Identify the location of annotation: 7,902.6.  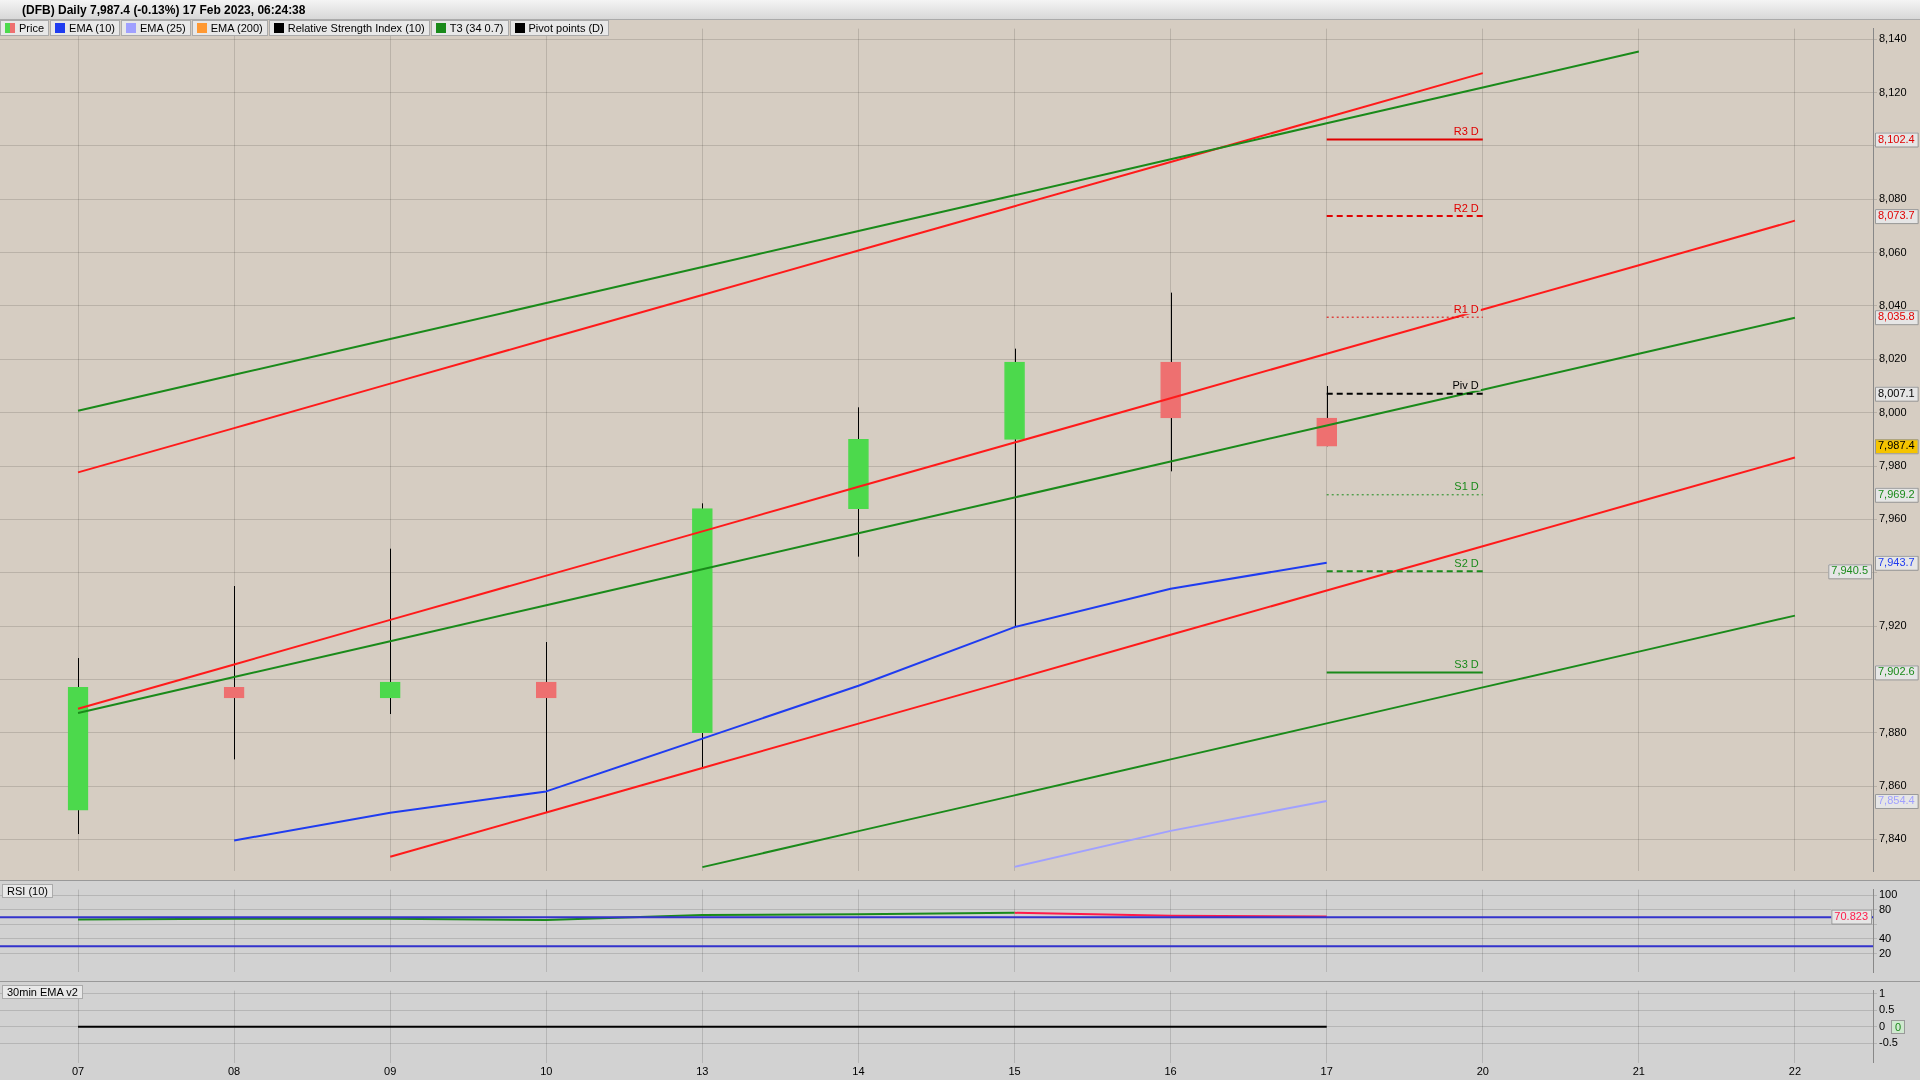
(1896, 671).